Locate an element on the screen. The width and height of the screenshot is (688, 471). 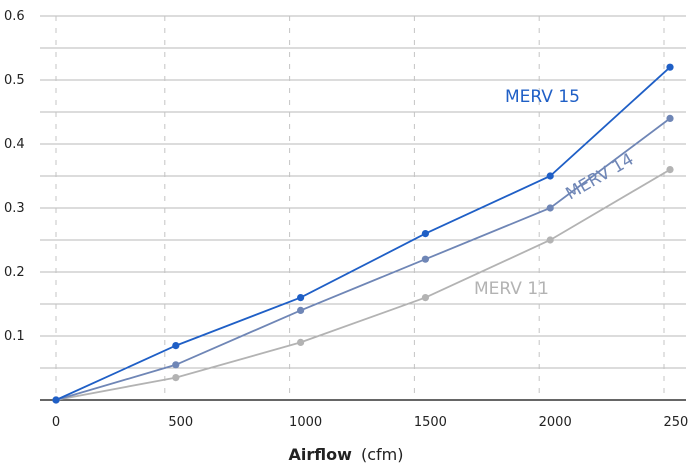
x-axis-title: Airflow (cfm) is located at coordinates (346, 454).